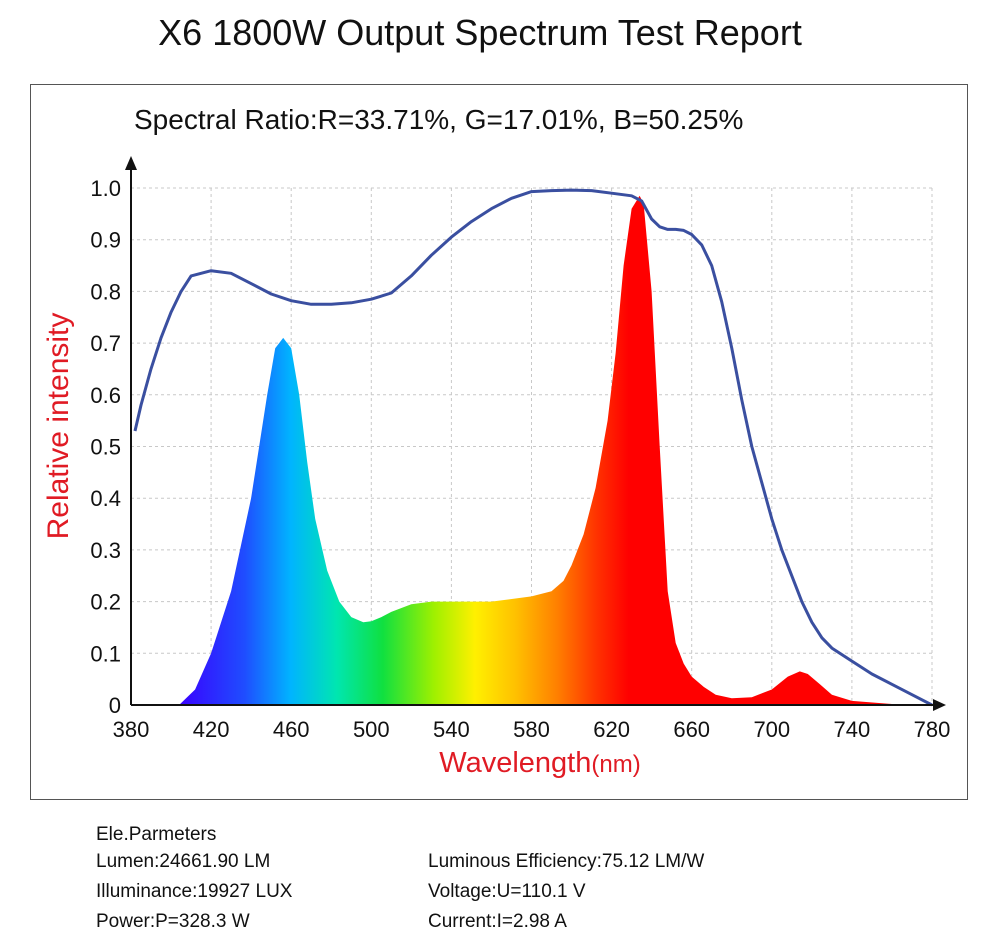  I want to click on x-tick-label: 500, so click(371, 729).